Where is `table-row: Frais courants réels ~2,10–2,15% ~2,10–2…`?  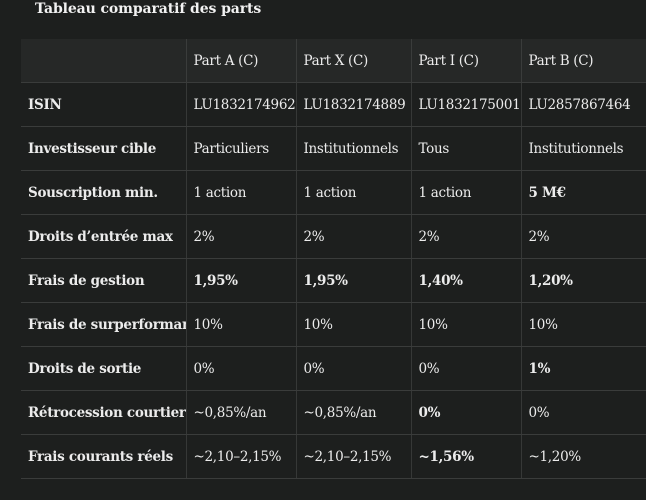 table-row: Frais courants réels ~2,10–2,15% ~2,10–2… is located at coordinates (333, 456).